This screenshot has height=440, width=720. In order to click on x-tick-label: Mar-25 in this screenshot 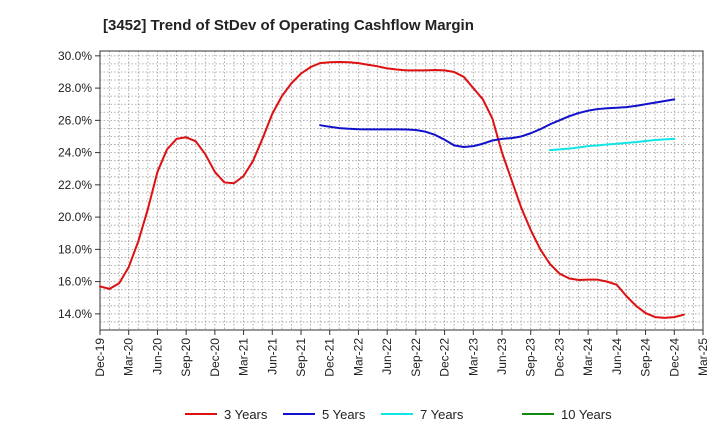, I will do `click(703, 357)`.